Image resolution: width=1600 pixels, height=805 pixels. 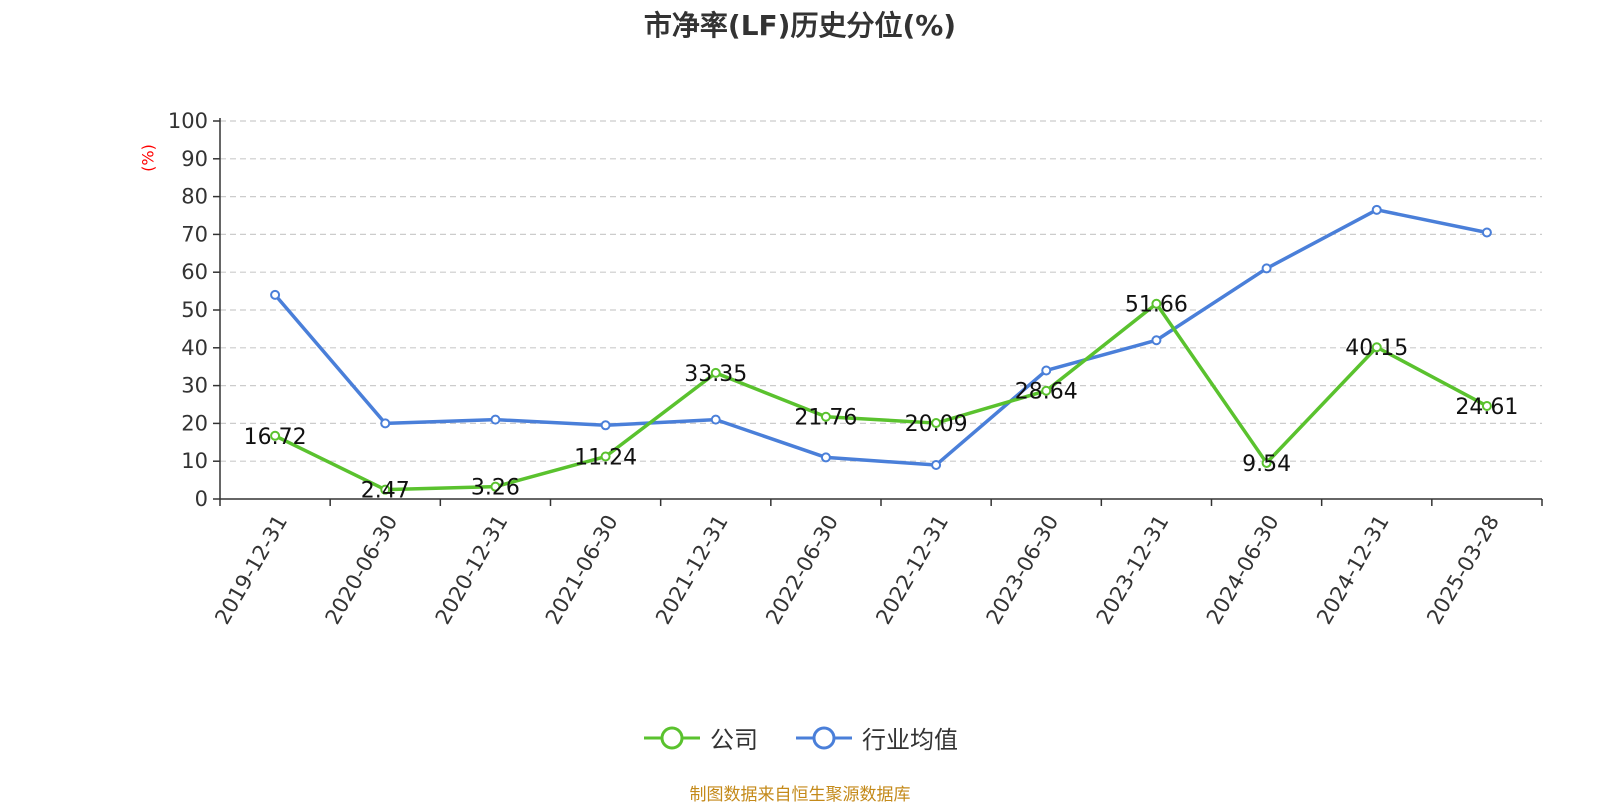 What do you see at coordinates (824, 737) in the screenshot?
I see `legend-swatch-industry-average` at bounding box center [824, 737].